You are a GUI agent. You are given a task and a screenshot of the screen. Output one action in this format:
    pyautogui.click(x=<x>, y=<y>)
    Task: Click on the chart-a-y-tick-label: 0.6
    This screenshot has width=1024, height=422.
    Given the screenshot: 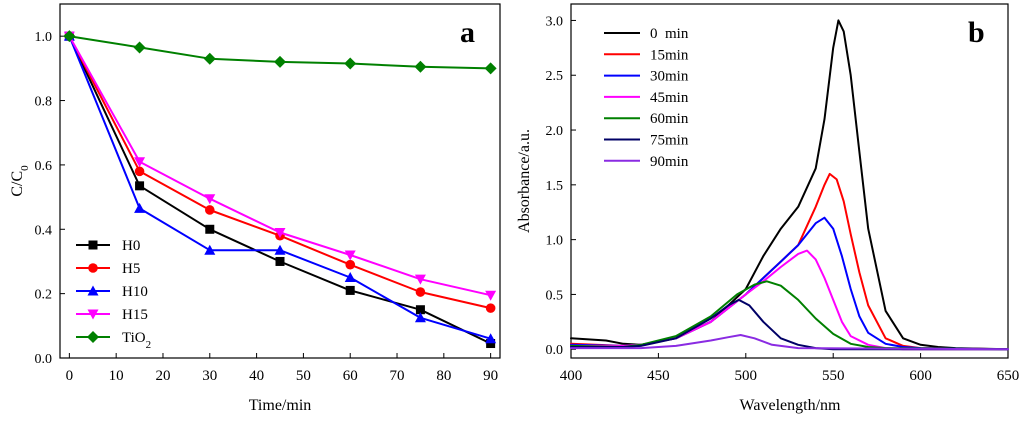 What is the action you would take?
    pyautogui.click(x=44, y=166)
    